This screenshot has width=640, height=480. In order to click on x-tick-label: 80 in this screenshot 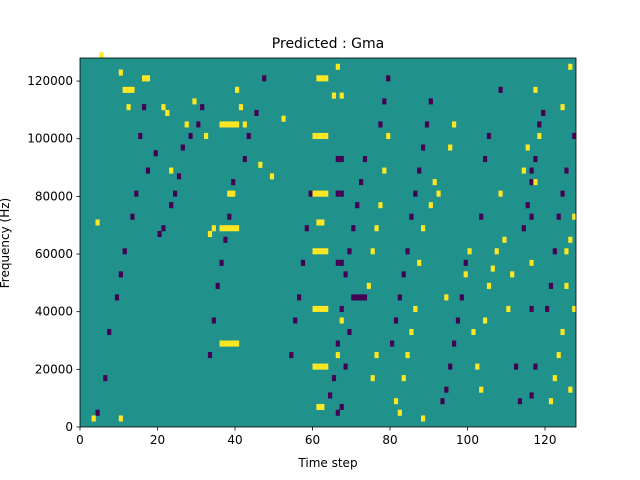, I will do `click(389, 440)`.